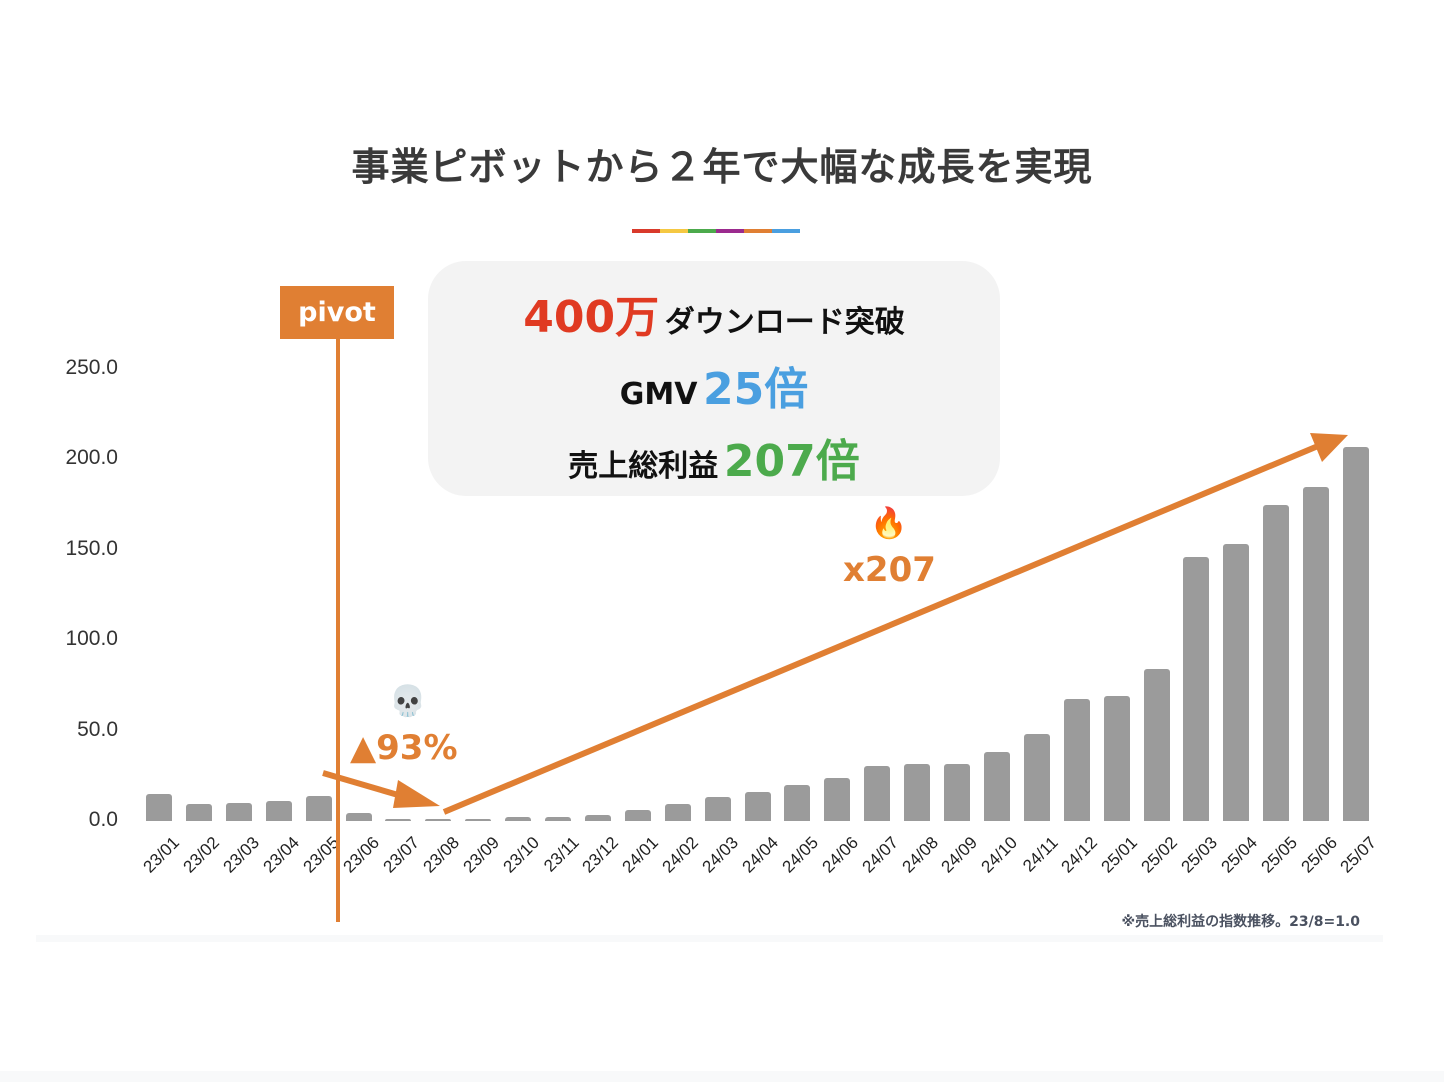 Image resolution: width=1444 pixels, height=1082 pixels. What do you see at coordinates (709, 938) in the screenshot?
I see `chart-bottom-strip` at bounding box center [709, 938].